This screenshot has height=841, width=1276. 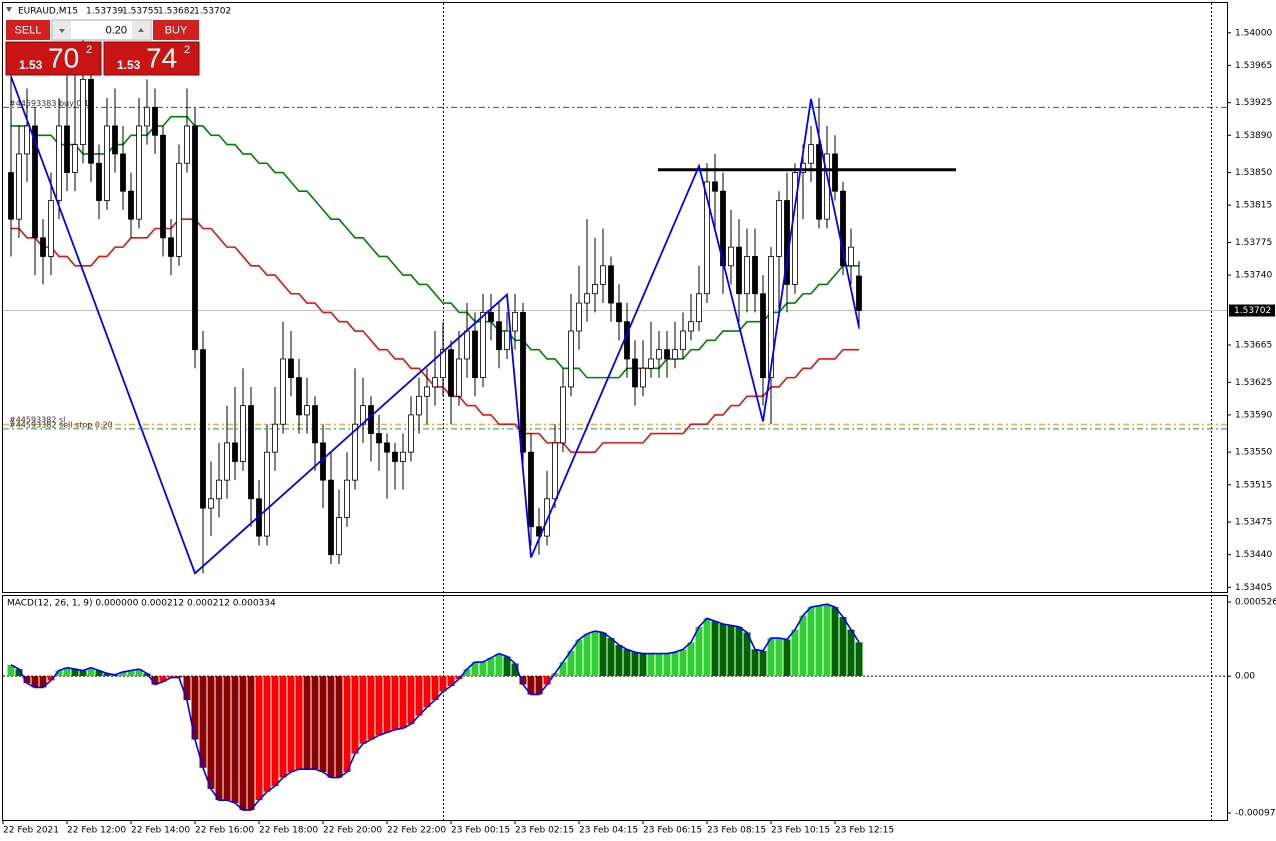 I want to click on y-tick-label: 1.53550, so click(x=1253, y=453).